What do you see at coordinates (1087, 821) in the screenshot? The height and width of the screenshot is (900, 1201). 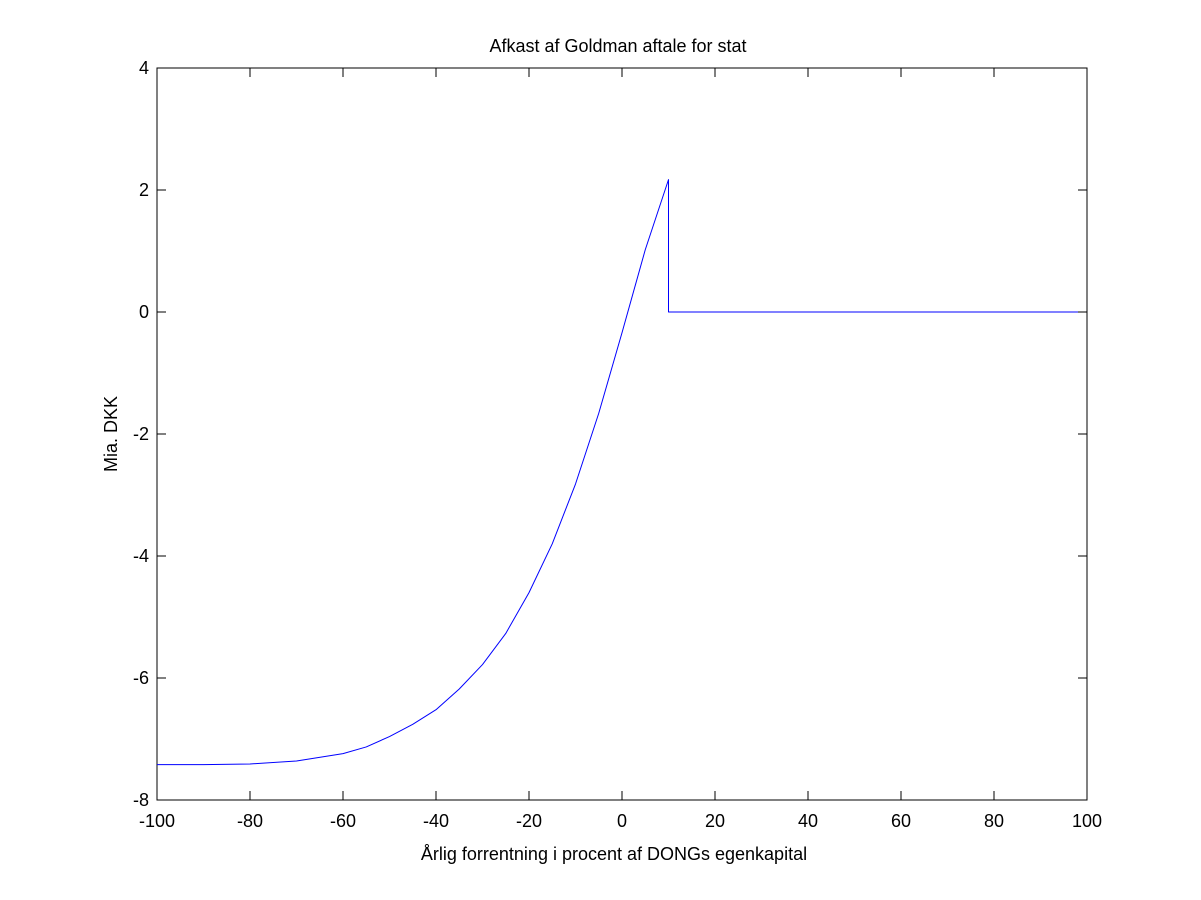 I see `x-tick-label: 100` at bounding box center [1087, 821].